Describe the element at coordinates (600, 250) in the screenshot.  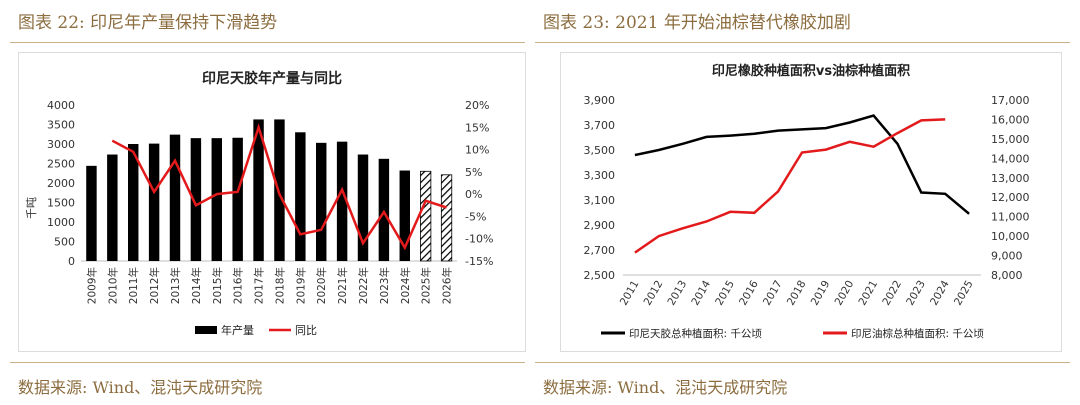
I see `y-tick-label: 2,700` at that location.